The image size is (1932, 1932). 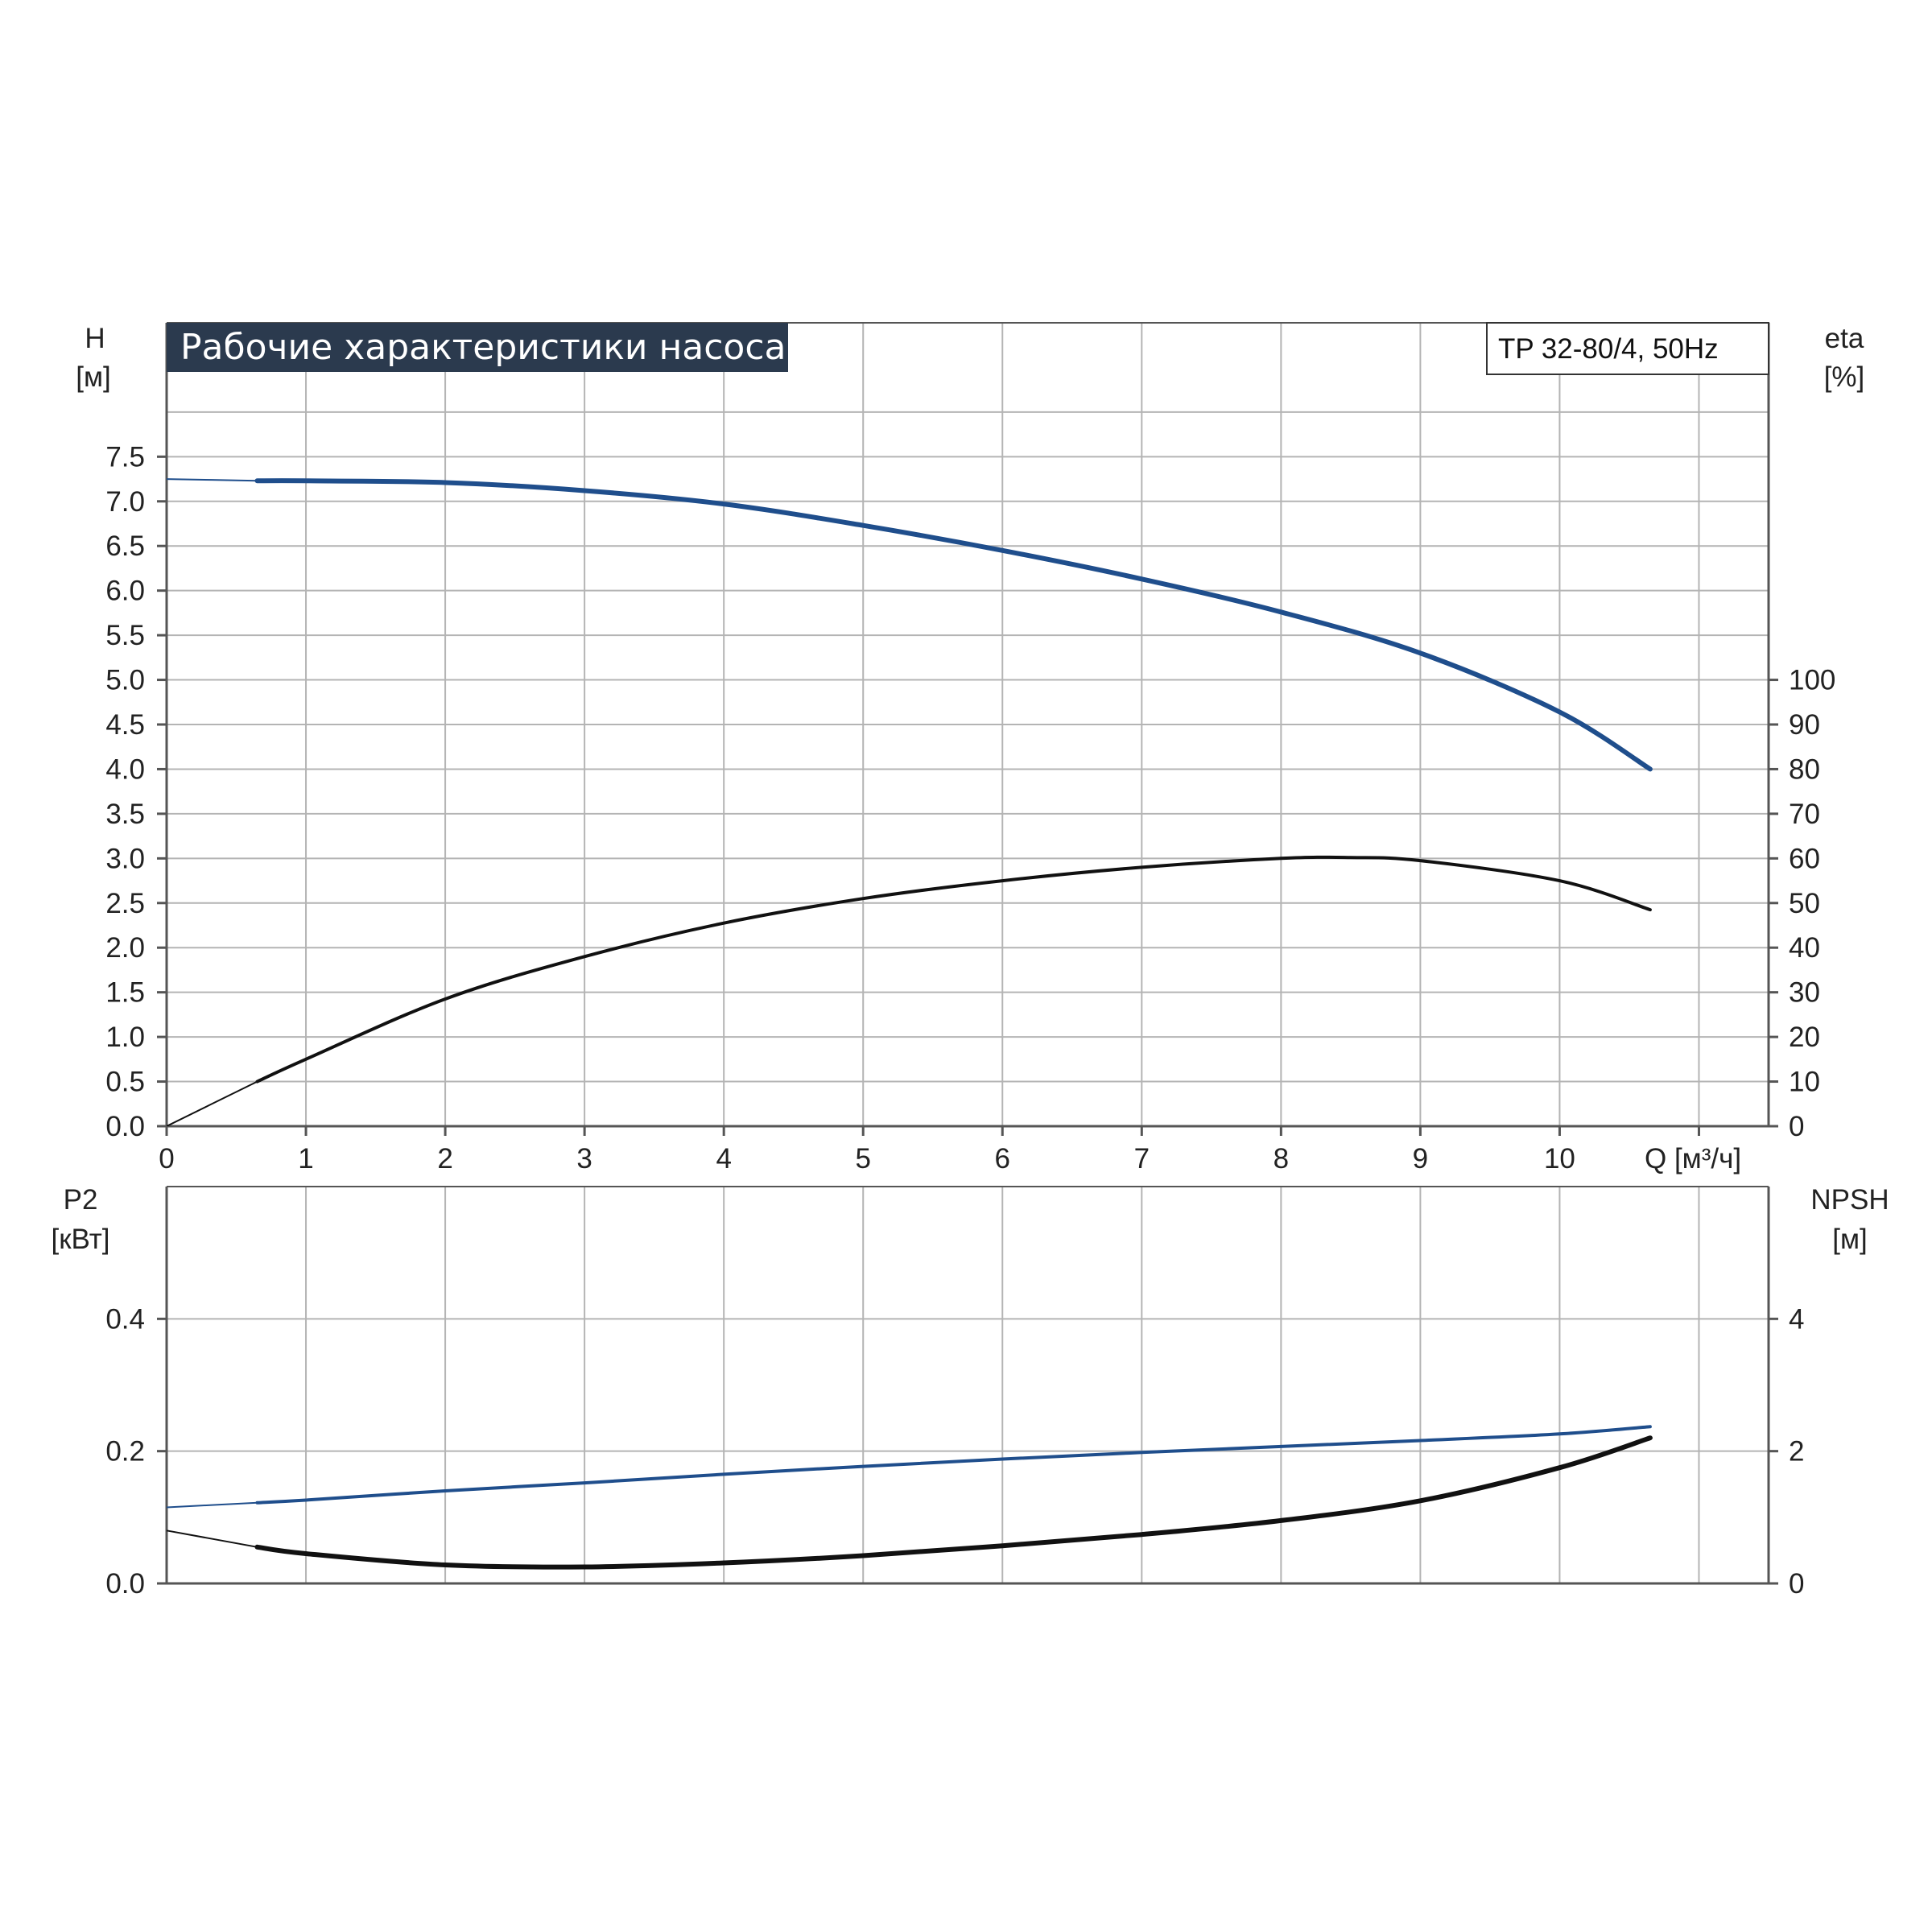 I want to click on npsh-axis-tick-label: 4, so click(x=1796, y=1319).